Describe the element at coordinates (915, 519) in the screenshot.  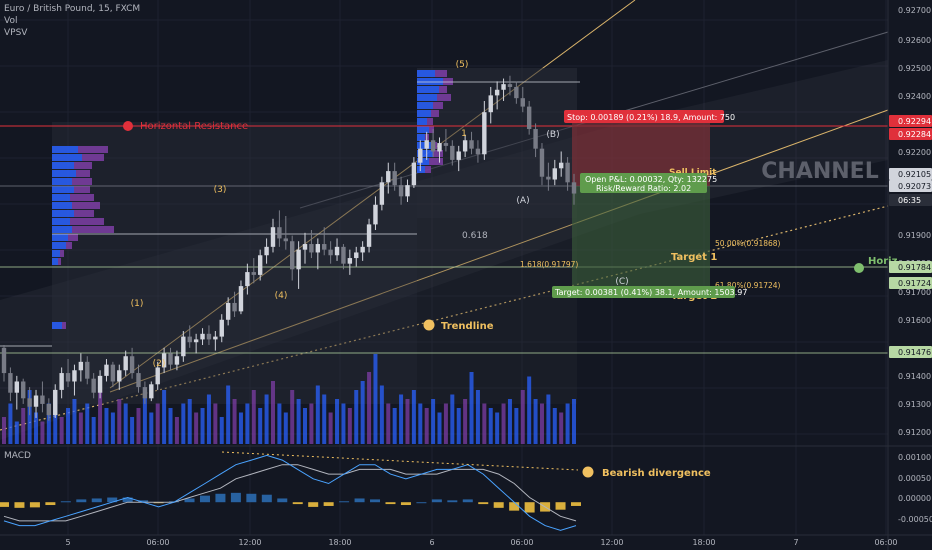
I see `macd-tick-label: -0.00050` at that location.